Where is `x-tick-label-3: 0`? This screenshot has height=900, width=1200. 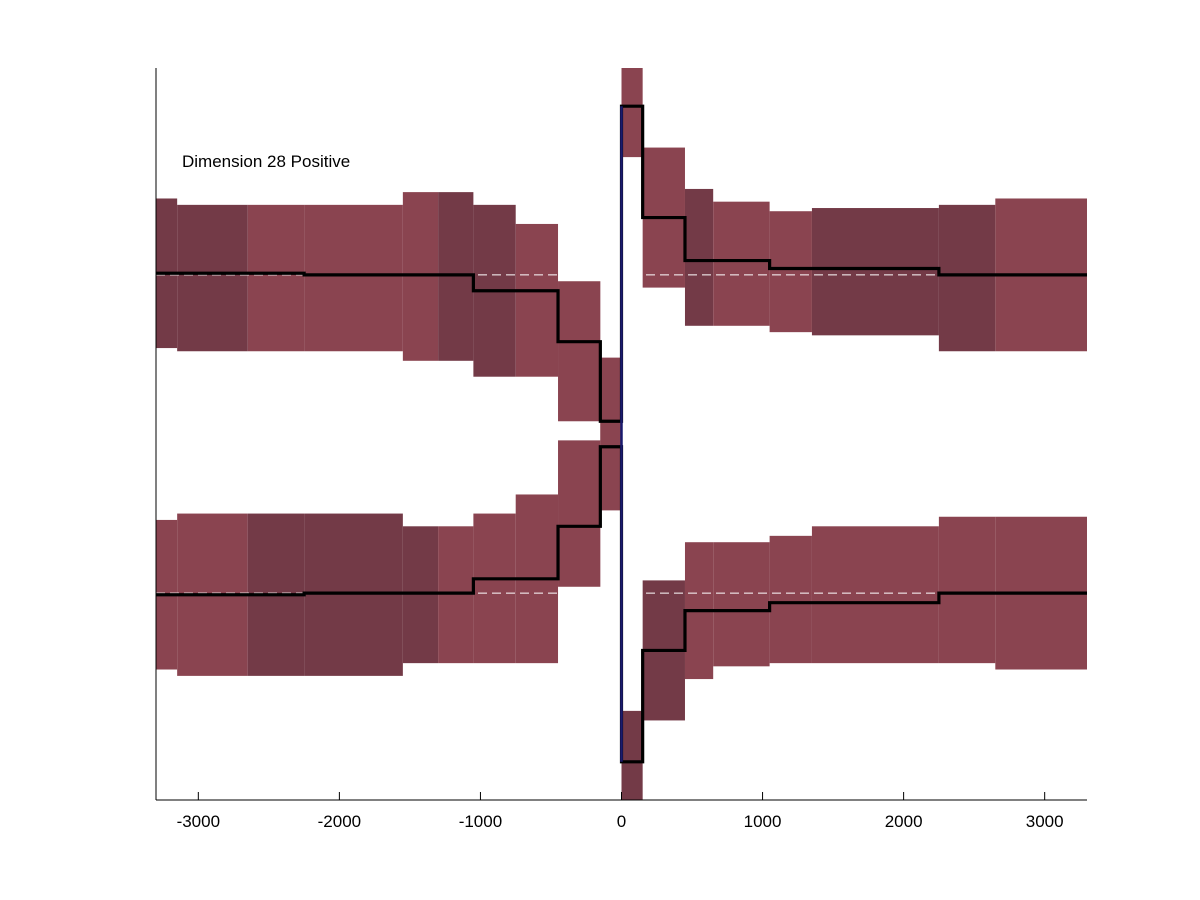
x-tick-label-3: 0 is located at coordinates (621, 821).